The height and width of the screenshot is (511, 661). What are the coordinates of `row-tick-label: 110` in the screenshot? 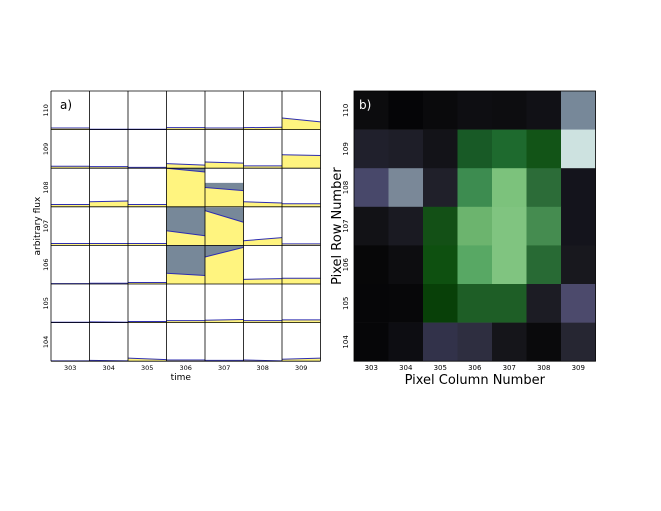 It's located at (46, 110).